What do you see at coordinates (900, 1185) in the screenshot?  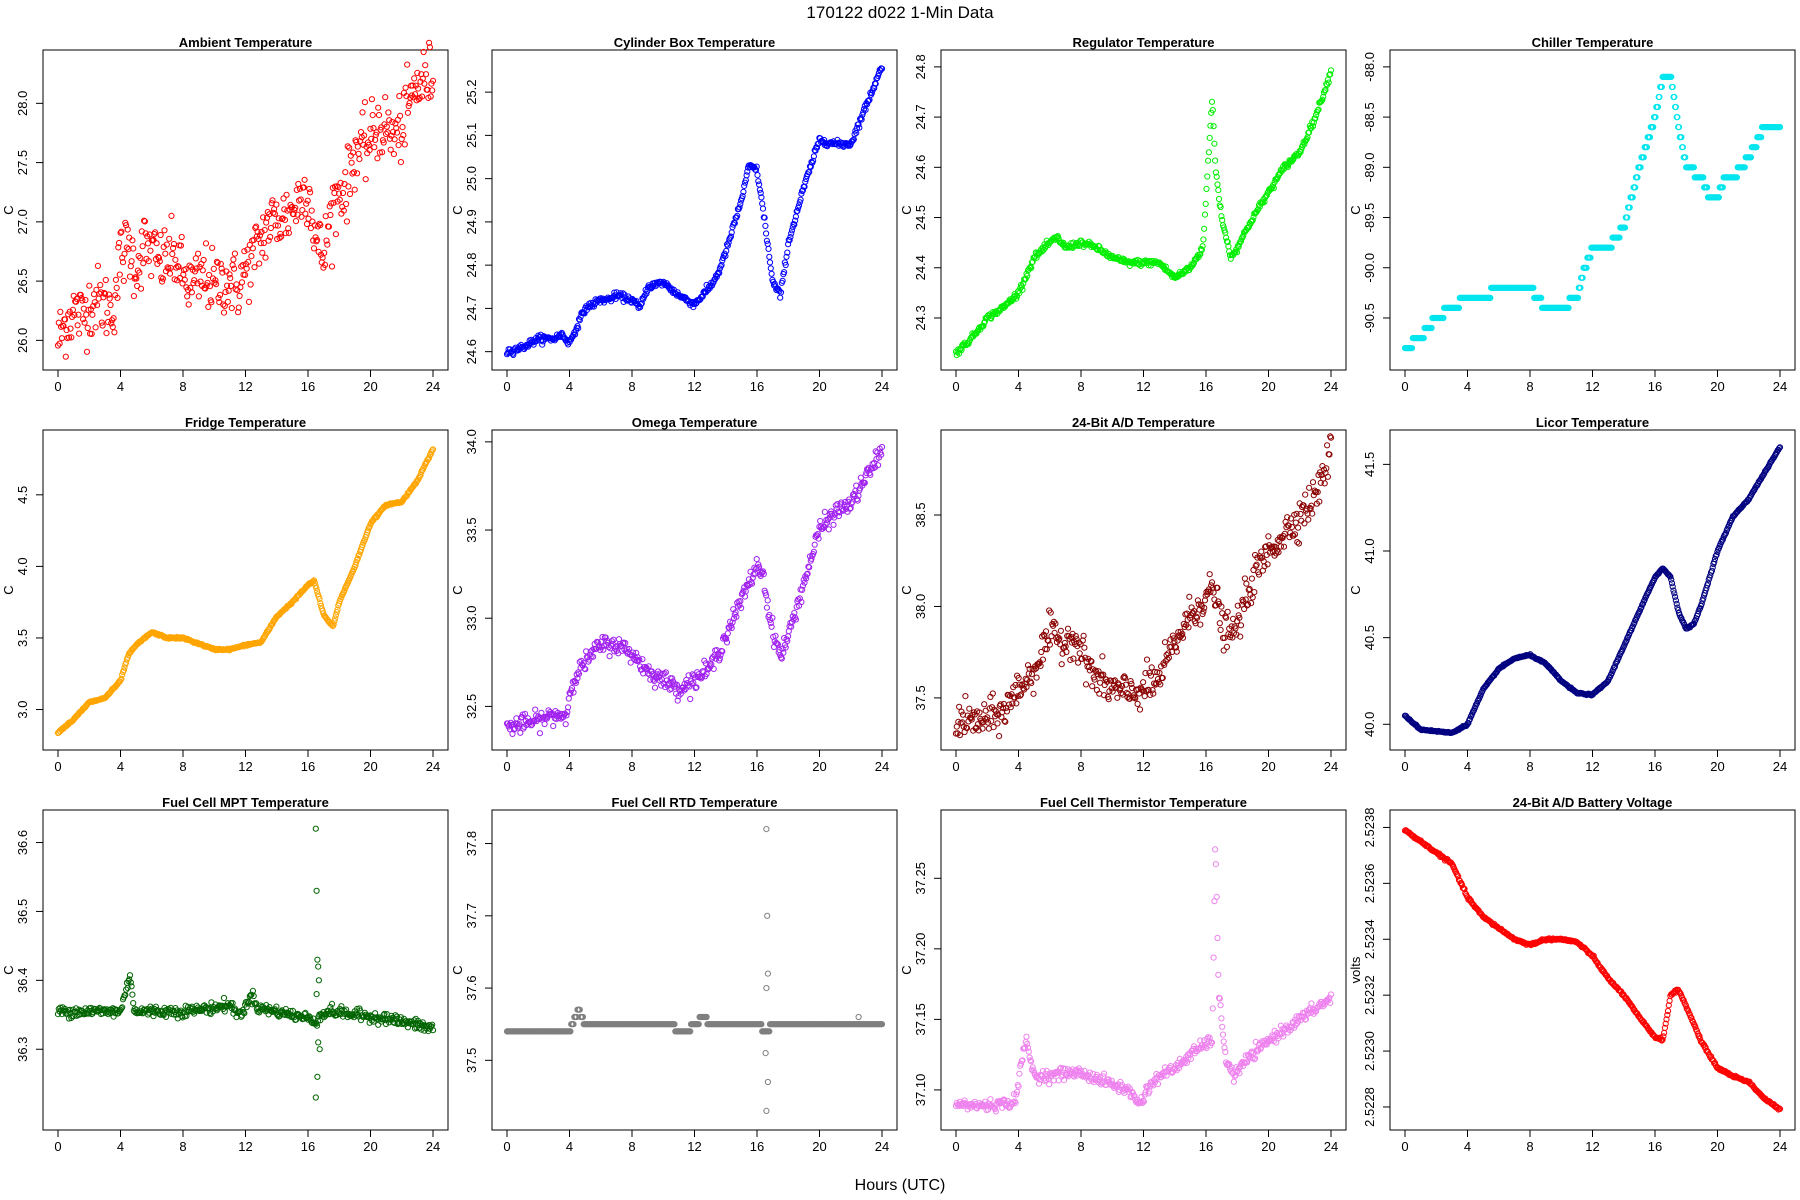 I see `common-x-axis-label: Hours (UTC)` at bounding box center [900, 1185].